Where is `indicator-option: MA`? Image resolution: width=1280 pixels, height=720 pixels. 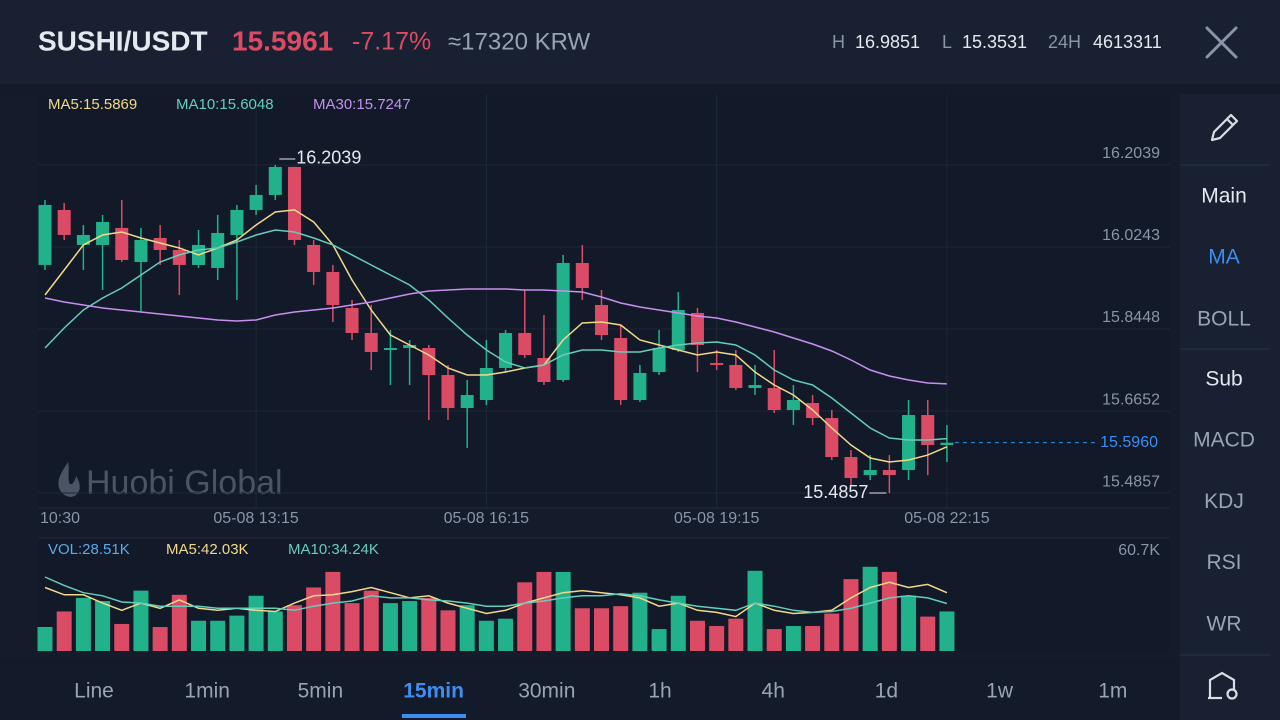
indicator-option: MA is located at coordinates (1224, 257).